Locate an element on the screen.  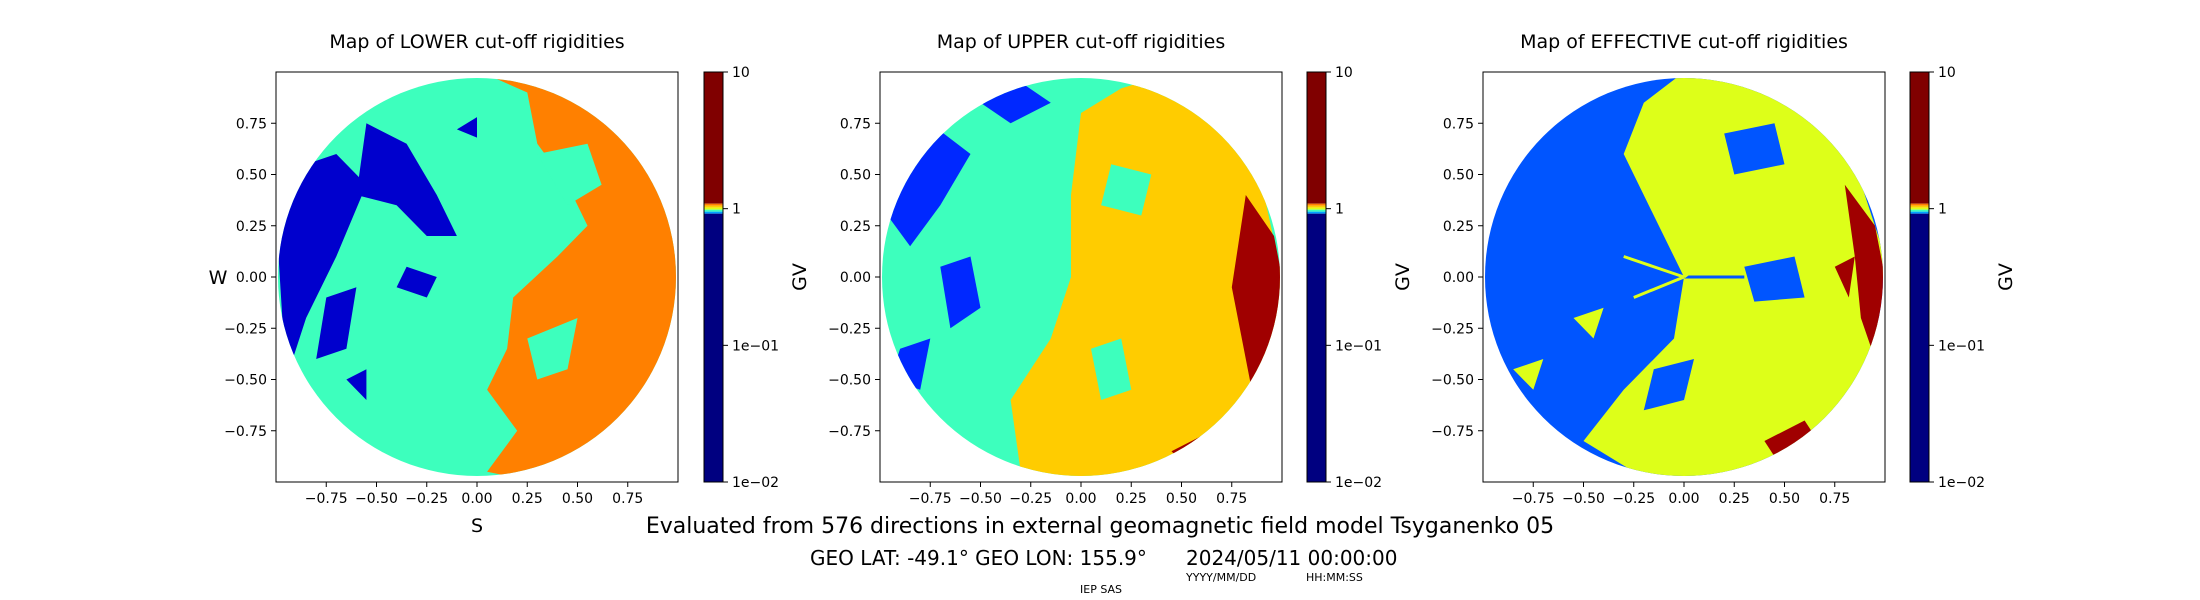
rigidity-regions is located at coordinates (477, 277).